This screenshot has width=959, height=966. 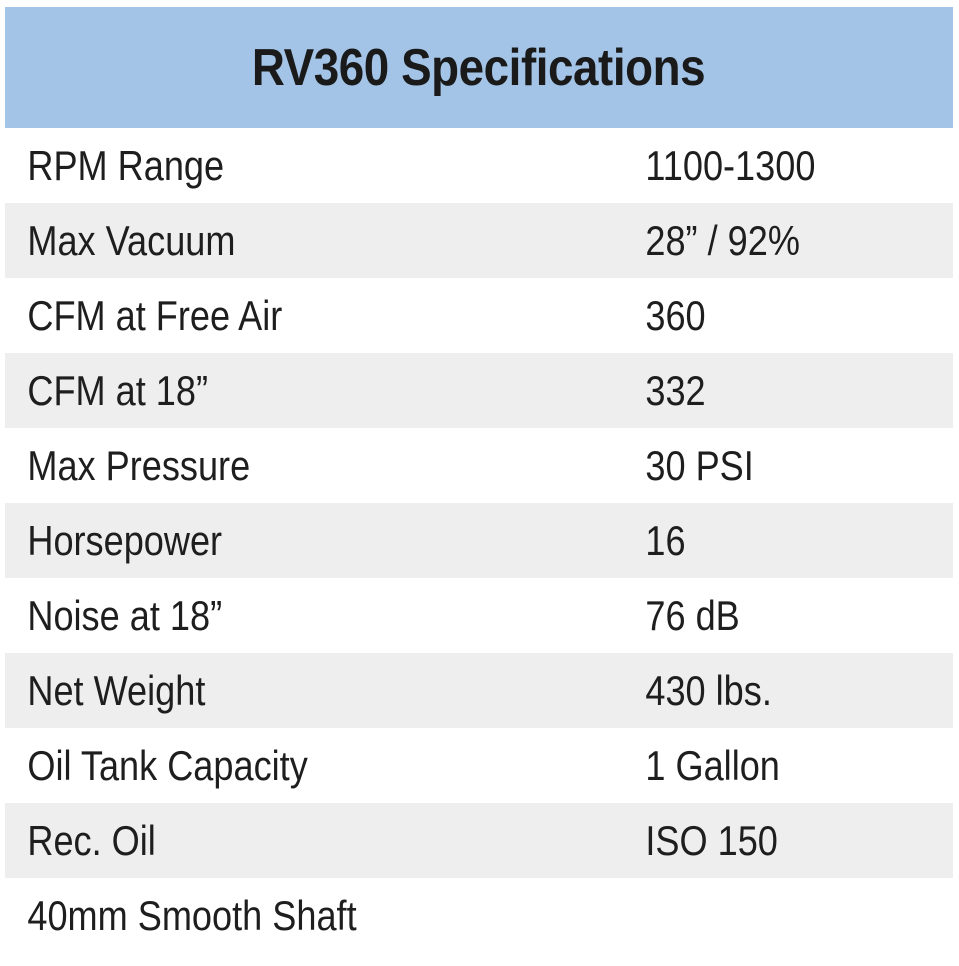 I want to click on spec-label: Max Vacuum, so click(x=131, y=240).